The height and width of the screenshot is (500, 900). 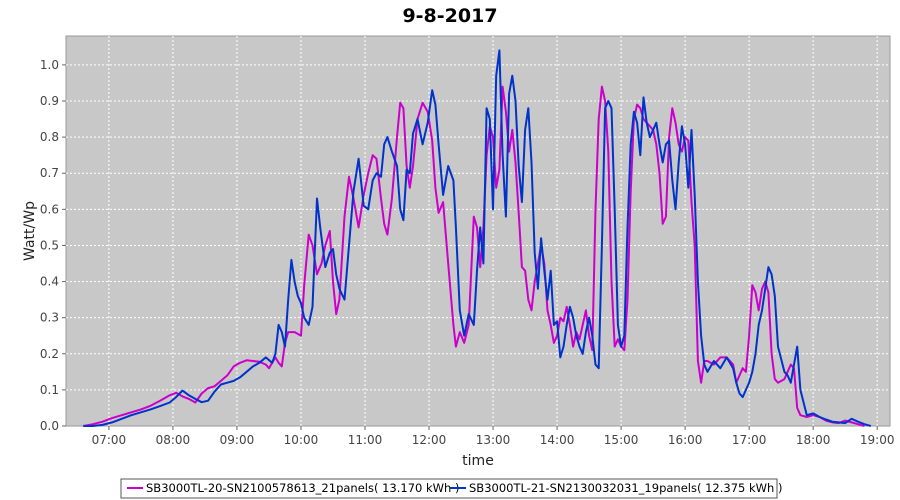 What do you see at coordinates (49, 245) in the screenshot?
I see `y-tick-label: 0.5` at bounding box center [49, 245].